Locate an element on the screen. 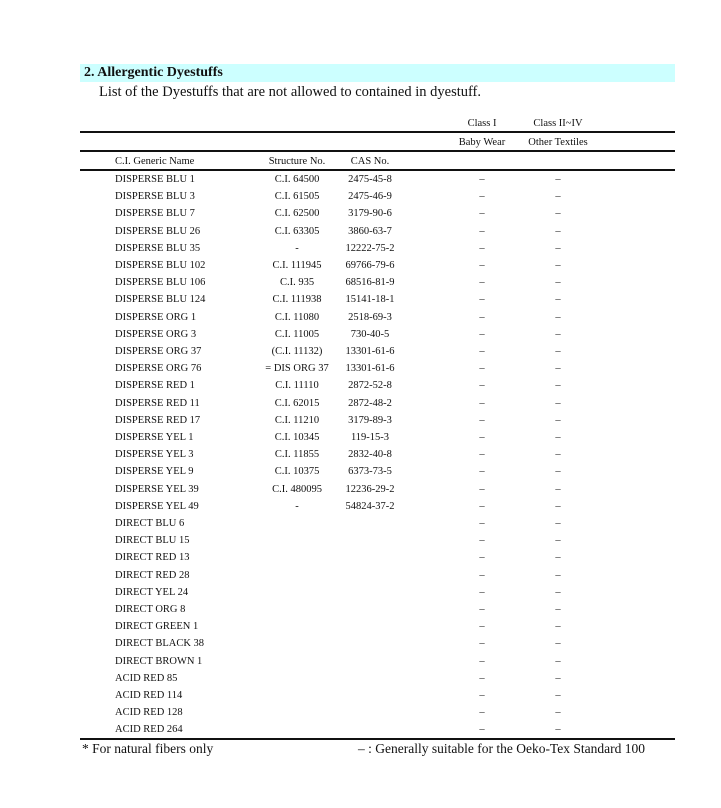 The width and height of the screenshot is (721, 808). cell-structure: C.I. 11210 is located at coordinates (297, 420).